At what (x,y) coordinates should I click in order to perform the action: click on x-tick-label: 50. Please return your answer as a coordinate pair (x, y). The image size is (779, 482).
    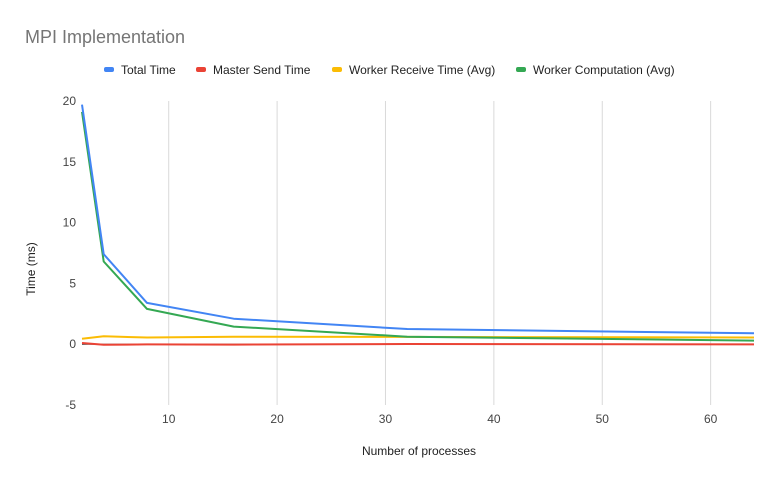
    Looking at the image, I should click on (603, 419).